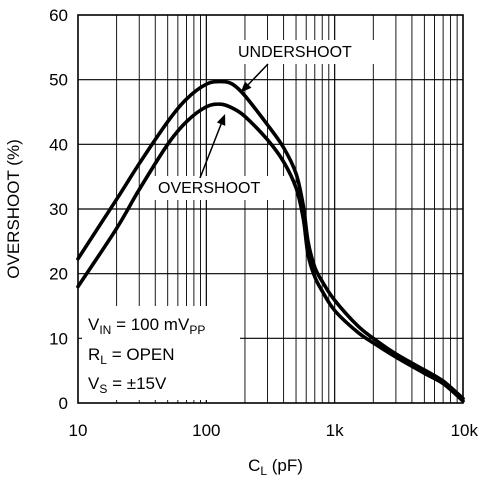  Describe the element at coordinates (335, 430) in the screenshot. I see `x-tick-label: 1k` at that location.